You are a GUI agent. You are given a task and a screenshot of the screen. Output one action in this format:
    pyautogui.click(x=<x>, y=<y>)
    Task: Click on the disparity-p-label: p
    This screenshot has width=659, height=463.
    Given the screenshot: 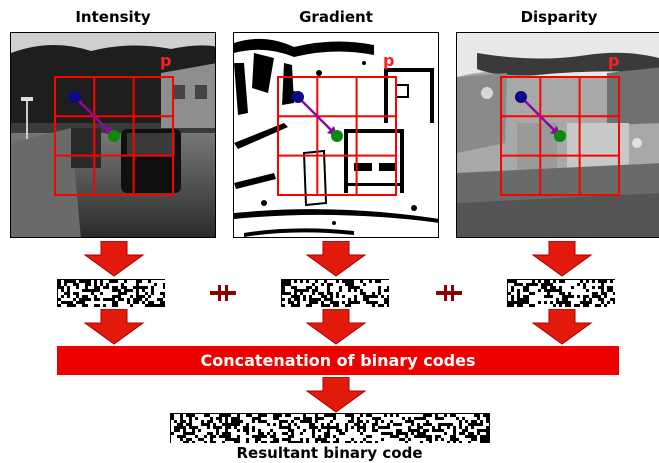 What is the action you would take?
    pyautogui.click(x=614, y=60)
    